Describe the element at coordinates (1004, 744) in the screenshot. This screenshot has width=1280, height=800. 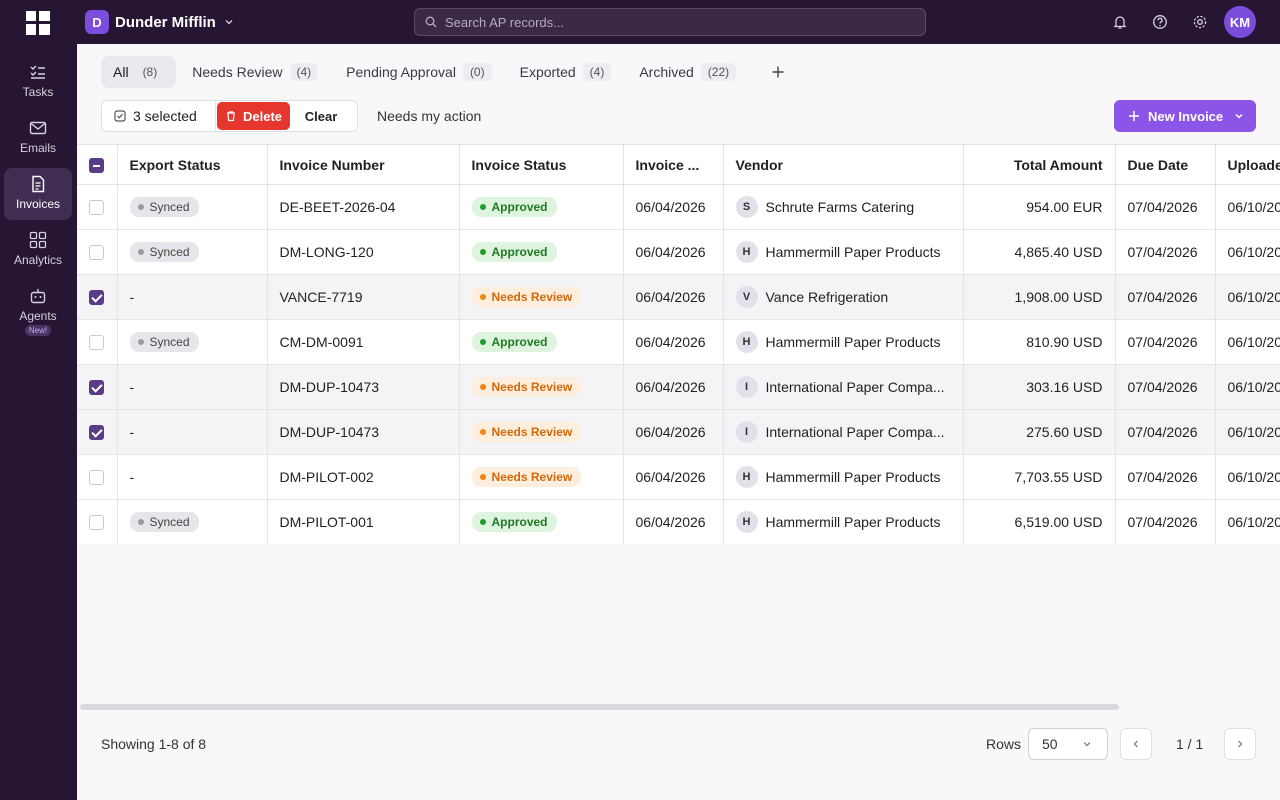
I see `rows-label: Rows` at that location.